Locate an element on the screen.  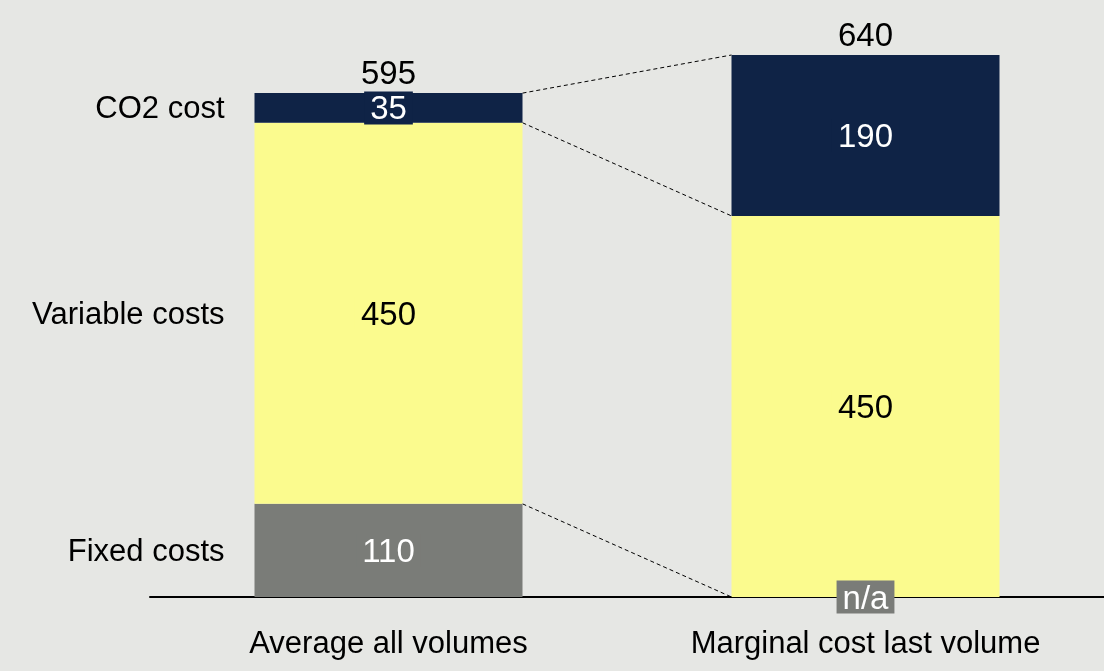
series-label: Variable costs is located at coordinates (128, 313).